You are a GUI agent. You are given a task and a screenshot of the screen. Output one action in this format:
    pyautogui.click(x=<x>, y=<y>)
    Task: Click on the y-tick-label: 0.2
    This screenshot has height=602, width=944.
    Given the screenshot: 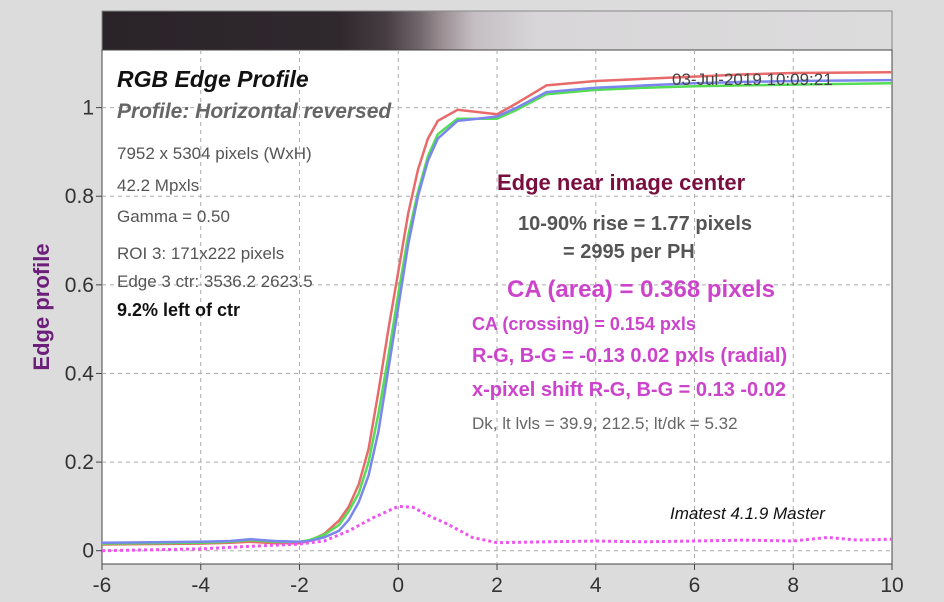 What is the action you would take?
    pyautogui.click(x=79, y=462)
    